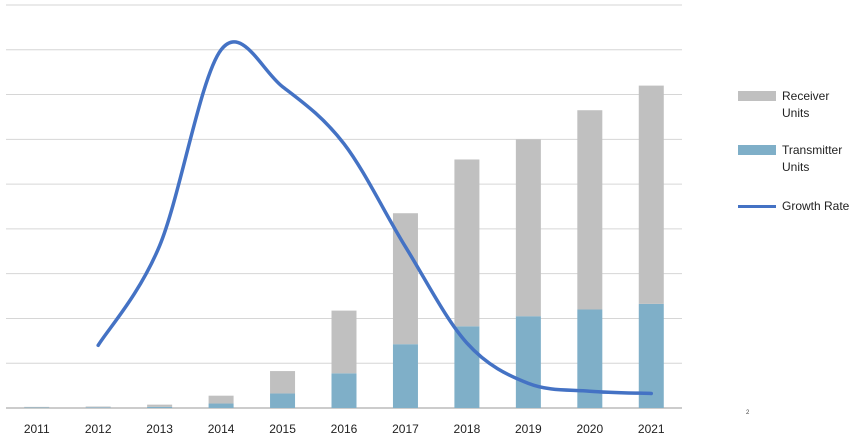 The height and width of the screenshot is (437, 862). What do you see at coordinates (344, 342) in the screenshot?
I see `bar-receiver-units-2016` at bounding box center [344, 342].